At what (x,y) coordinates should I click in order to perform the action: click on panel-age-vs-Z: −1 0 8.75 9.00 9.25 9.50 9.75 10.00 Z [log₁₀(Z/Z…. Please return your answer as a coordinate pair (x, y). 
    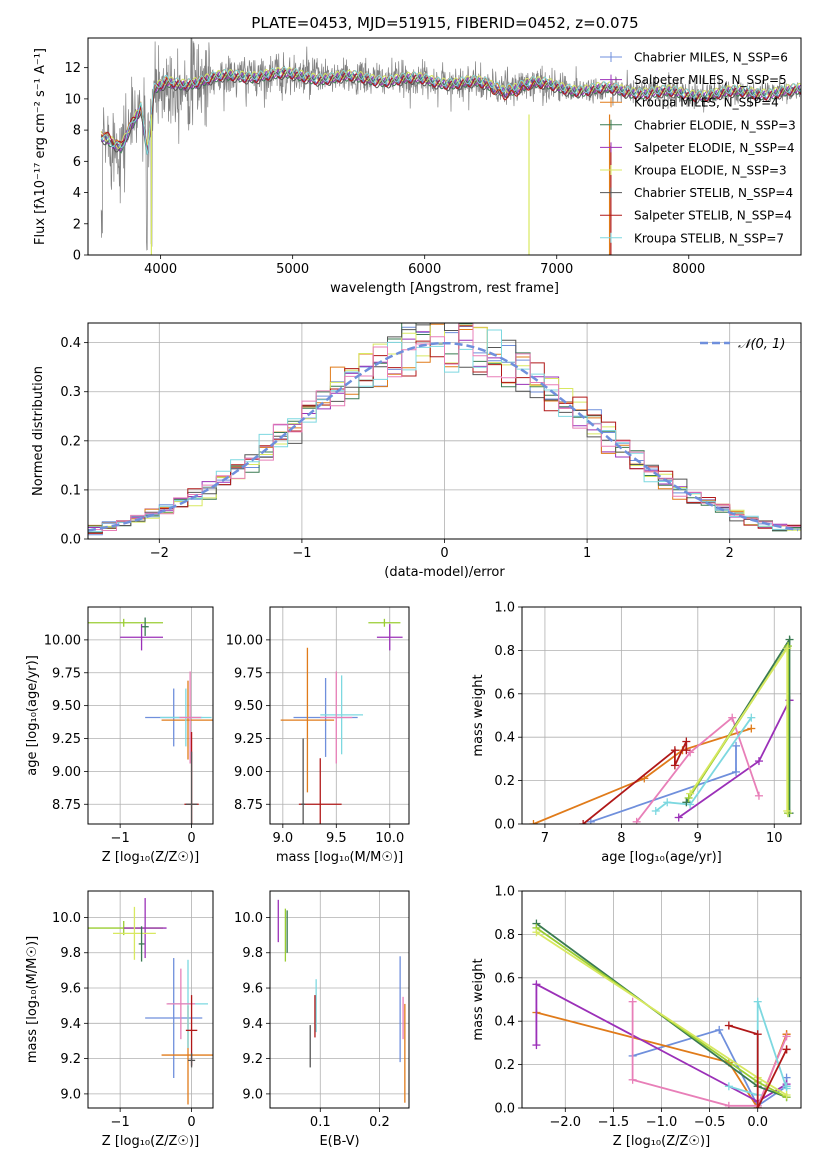
    Looking at the image, I should click on (119, 735).